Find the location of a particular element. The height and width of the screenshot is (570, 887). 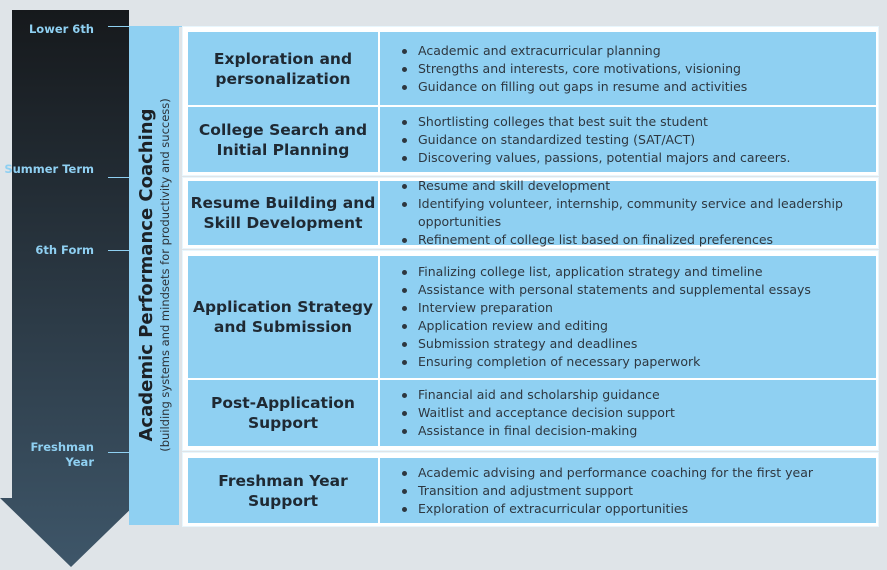

coaching-band-title: Academic Performance Coaching is located at coordinates (146, 275).